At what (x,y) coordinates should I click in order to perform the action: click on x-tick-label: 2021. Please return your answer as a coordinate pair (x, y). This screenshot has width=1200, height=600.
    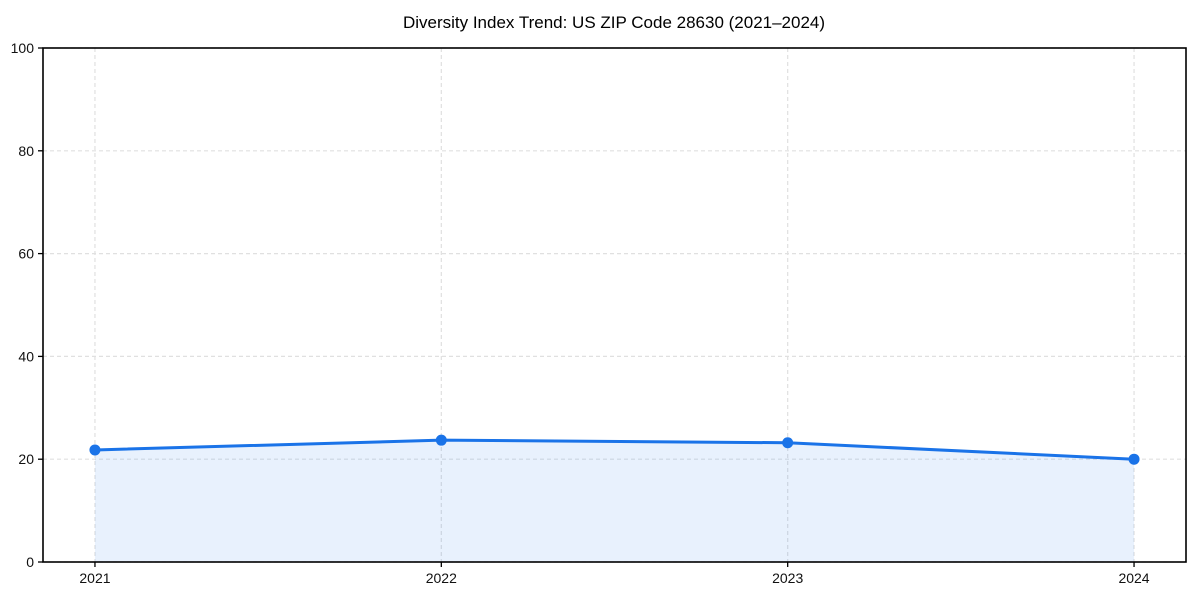
    Looking at the image, I should click on (94, 578).